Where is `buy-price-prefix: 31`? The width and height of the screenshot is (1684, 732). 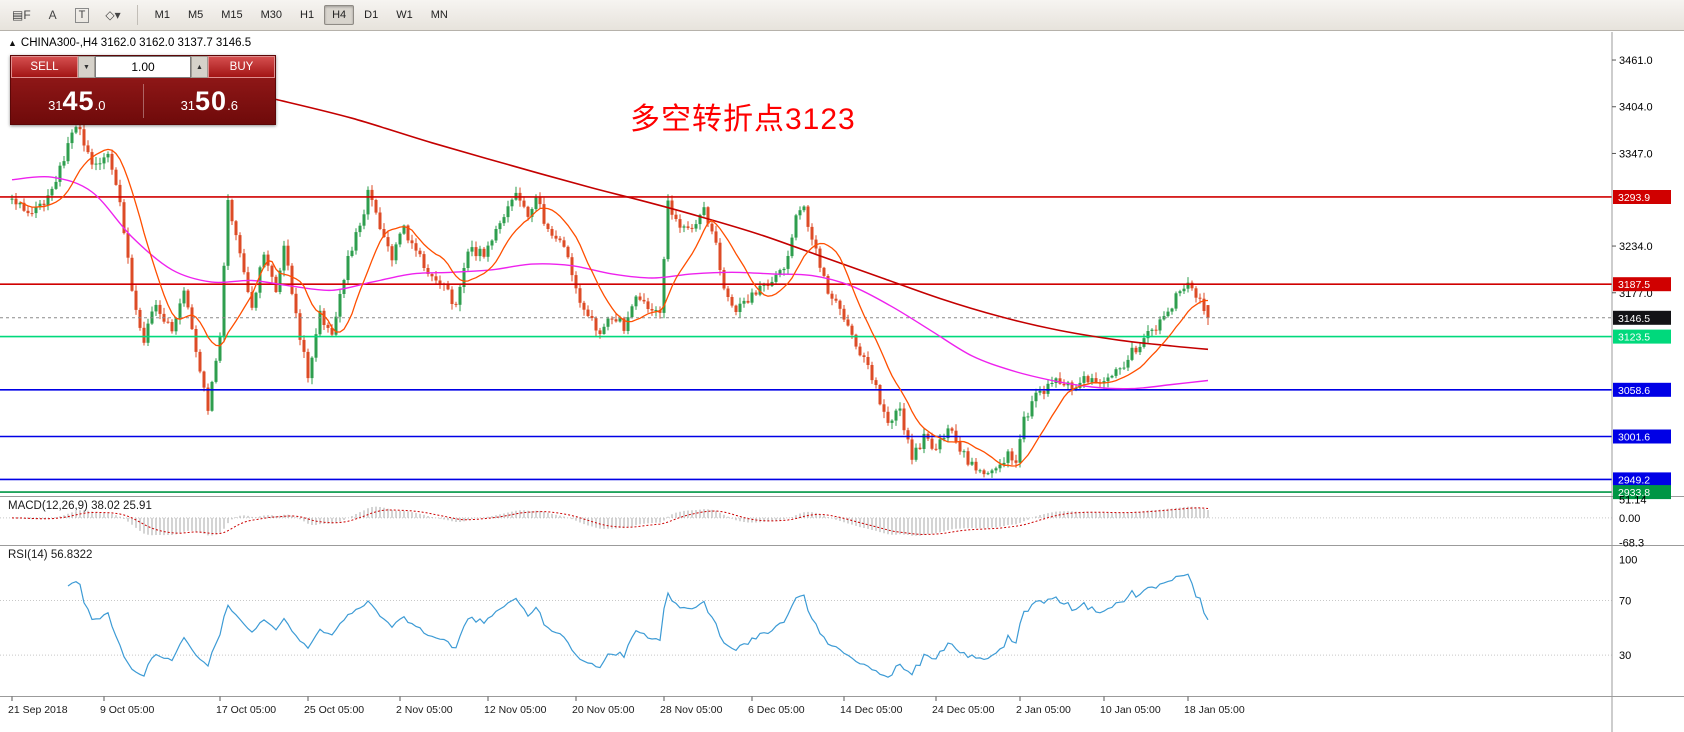 buy-price-prefix: 31 is located at coordinates (188, 105).